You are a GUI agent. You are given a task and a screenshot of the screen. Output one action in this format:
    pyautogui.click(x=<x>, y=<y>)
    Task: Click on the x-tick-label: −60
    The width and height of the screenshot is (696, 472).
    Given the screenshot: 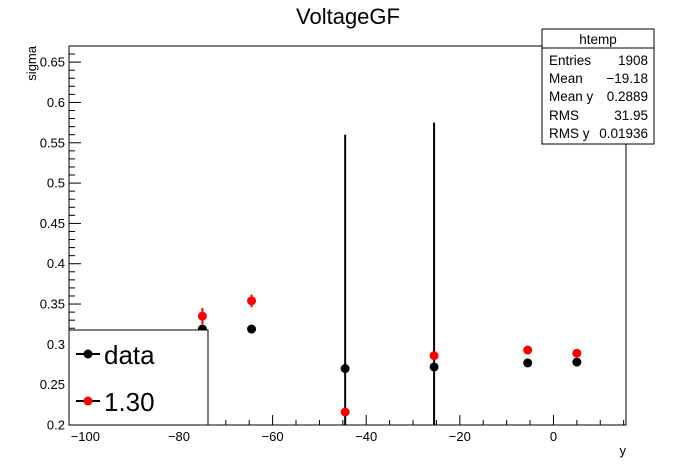 What is the action you would take?
    pyautogui.click(x=273, y=436)
    